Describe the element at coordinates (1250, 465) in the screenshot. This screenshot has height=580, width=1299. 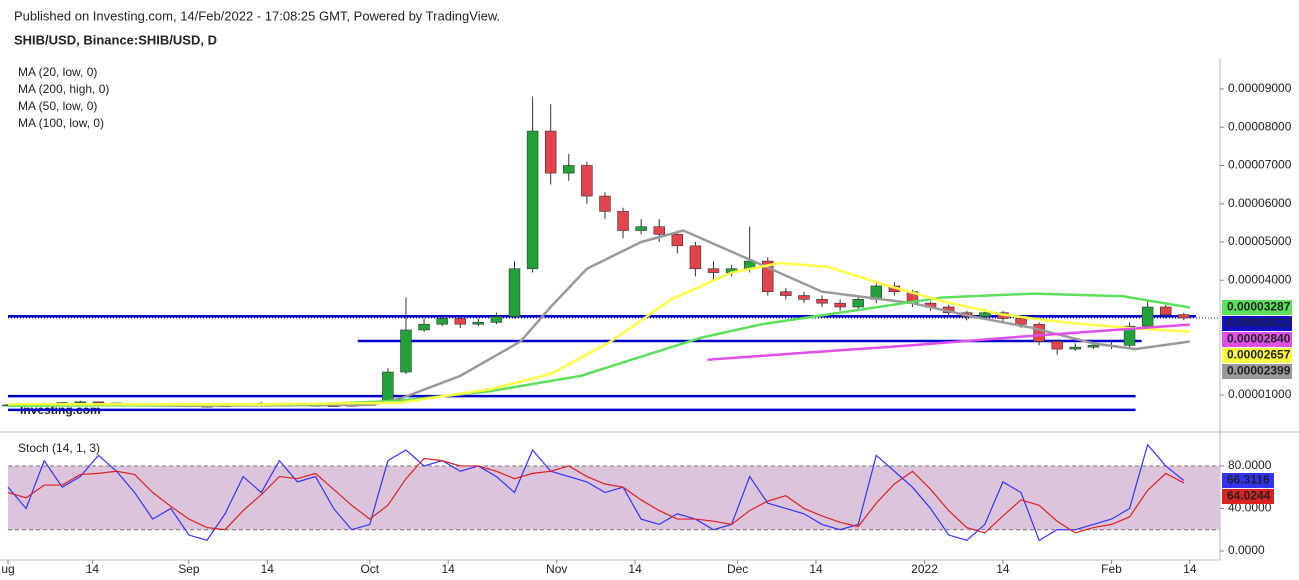
I see `y-tick-label: 80.0000` at that location.